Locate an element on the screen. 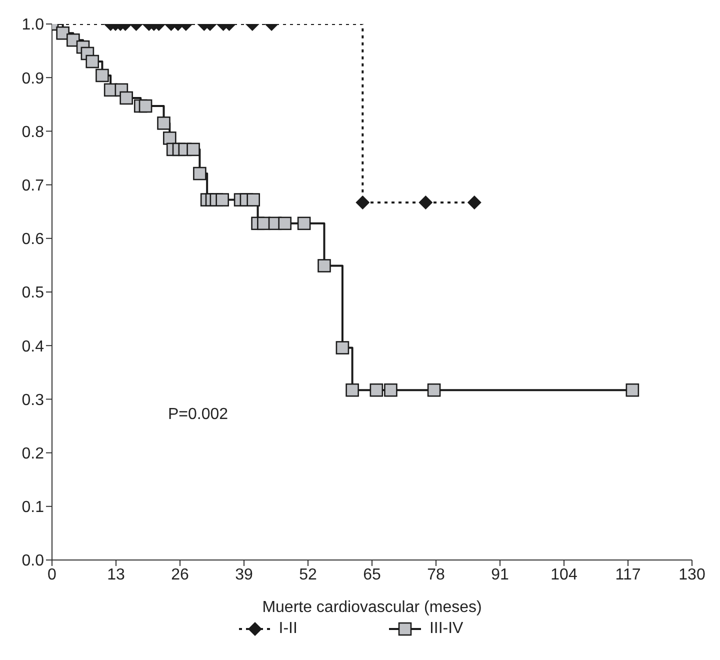  x-axis-title: Muerte cardiovascular (meses) is located at coordinates (372, 607).